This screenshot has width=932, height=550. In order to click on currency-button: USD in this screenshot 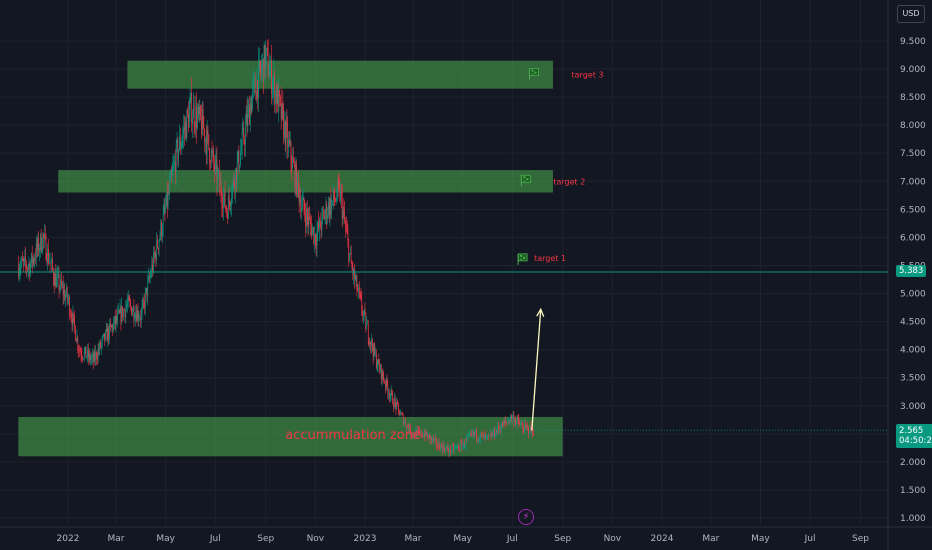, I will do `click(911, 14)`.